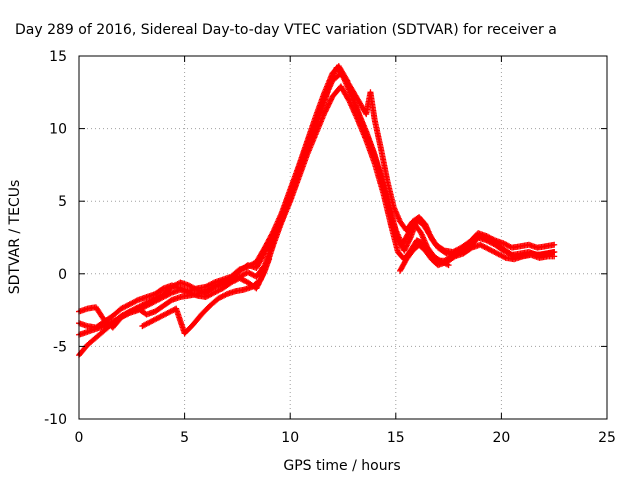 The image size is (640, 480). I want to click on y-tick-label: 15, so click(58, 57).